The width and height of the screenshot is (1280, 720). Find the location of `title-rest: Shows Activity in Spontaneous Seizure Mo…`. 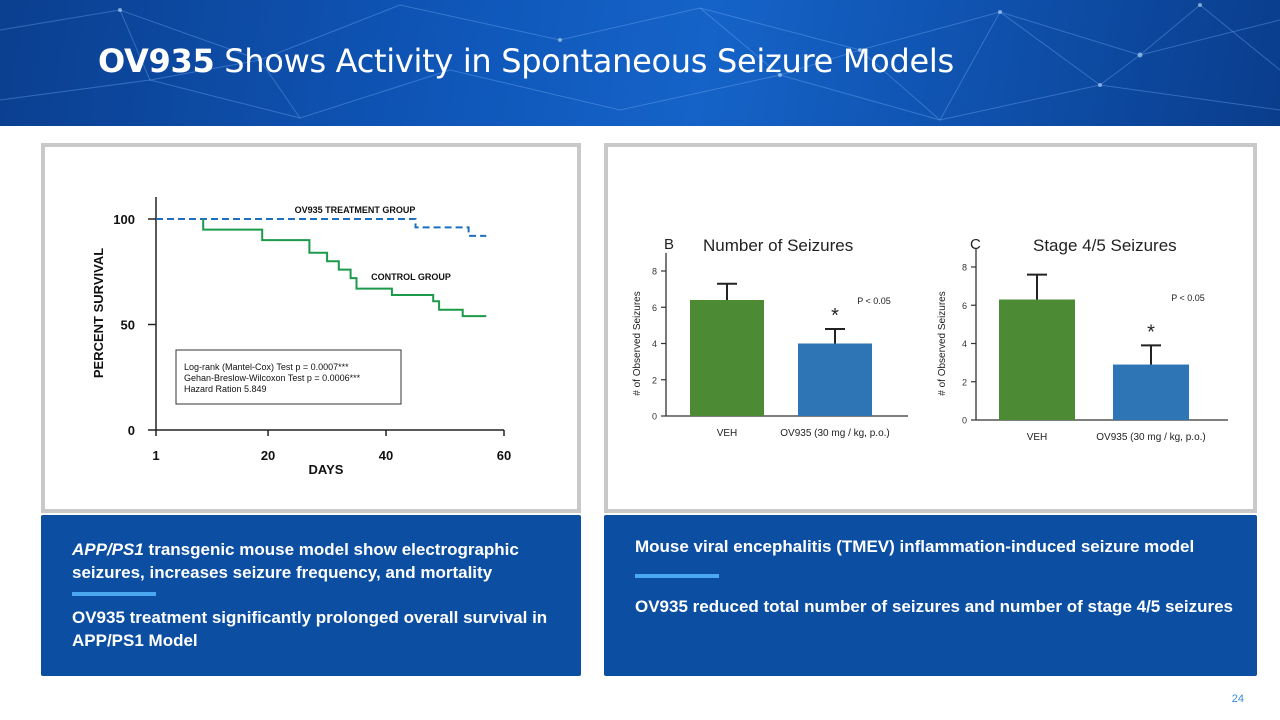

title-rest: Shows Activity in Spontaneous Seizure Mo… is located at coordinates (584, 61).